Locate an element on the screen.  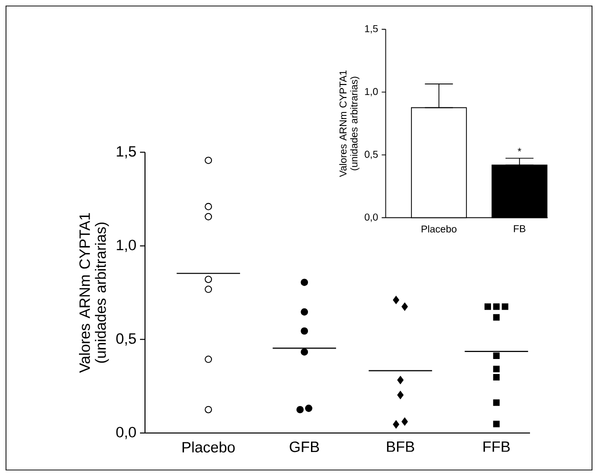
x-tick-label: FFB is located at coordinates (497, 447).